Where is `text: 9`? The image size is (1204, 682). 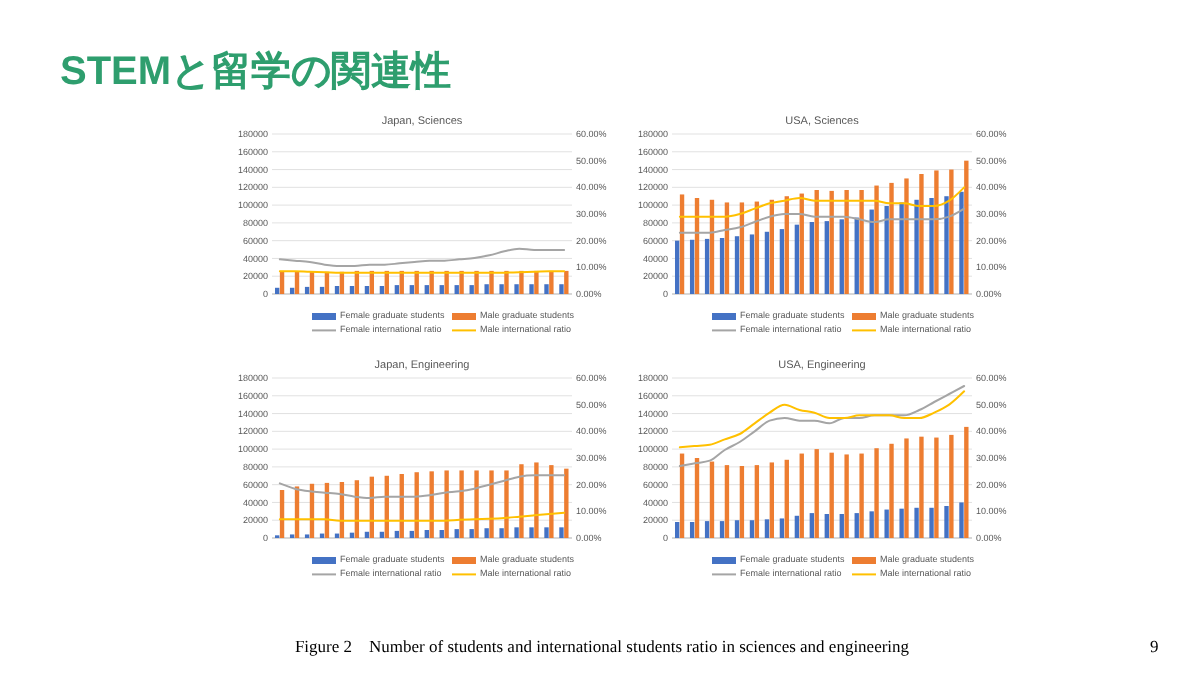
text: 9 is located at coordinates (1154, 646).